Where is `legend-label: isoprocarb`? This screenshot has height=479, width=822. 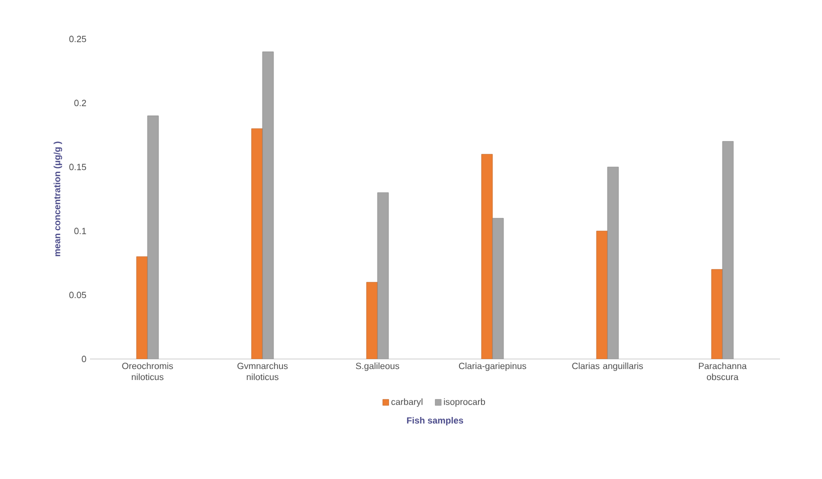
legend-label: isoprocarb is located at coordinates (465, 402).